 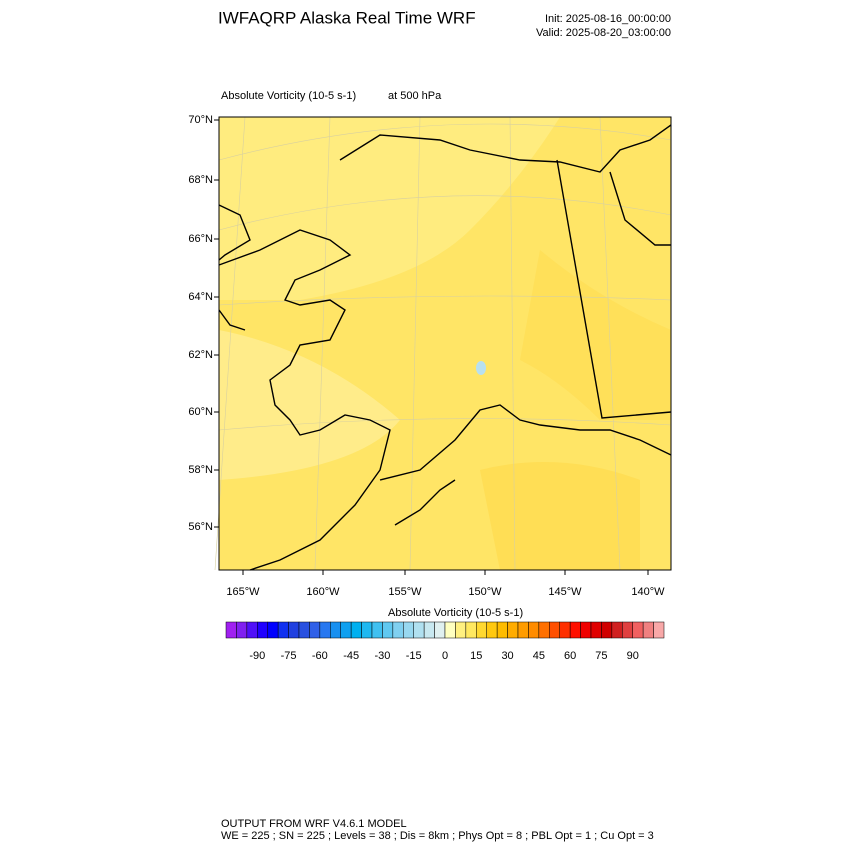 I want to click on colorbar-label: 60, so click(x=570, y=656).